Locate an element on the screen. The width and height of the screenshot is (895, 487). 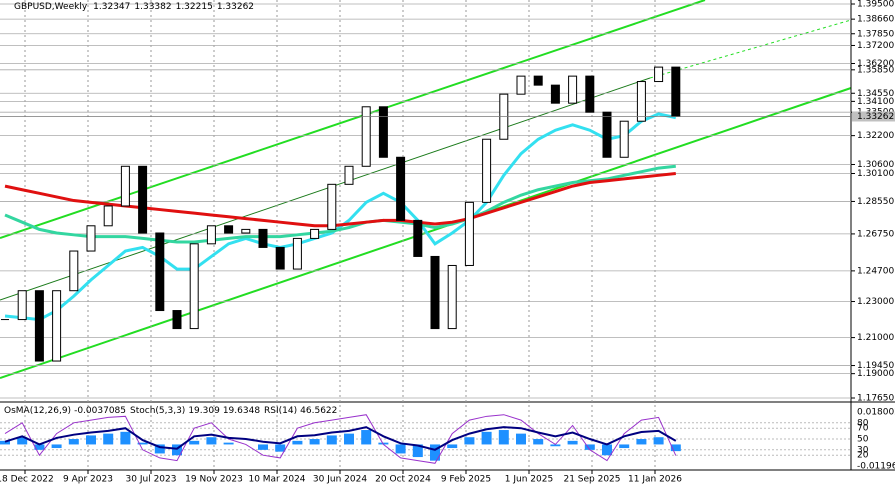
x-tick-label: 1 Jun 2025 is located at coordinates (529, 480).